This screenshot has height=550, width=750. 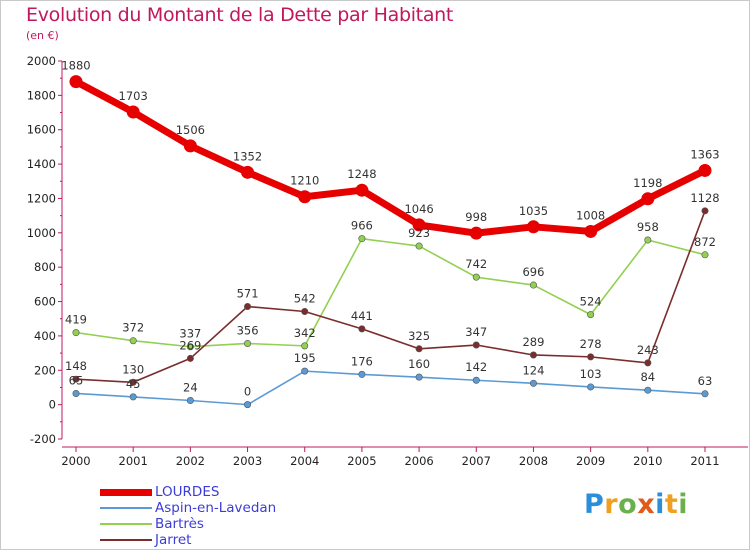 I want to click on data-label-bartr-s: 524, so click(x=591, y=302).